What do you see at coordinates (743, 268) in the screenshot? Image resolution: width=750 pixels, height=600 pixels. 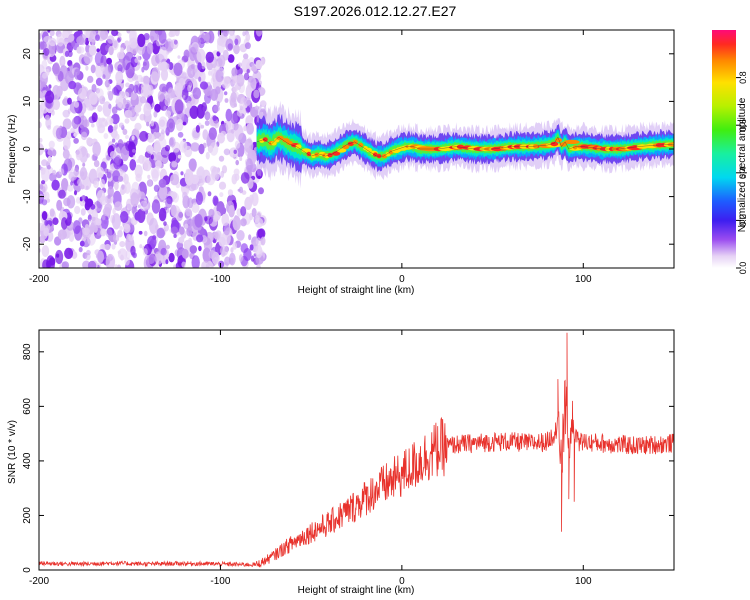 I see `colorbar-tick-label: 0.0` at bounding box center [743, 268].